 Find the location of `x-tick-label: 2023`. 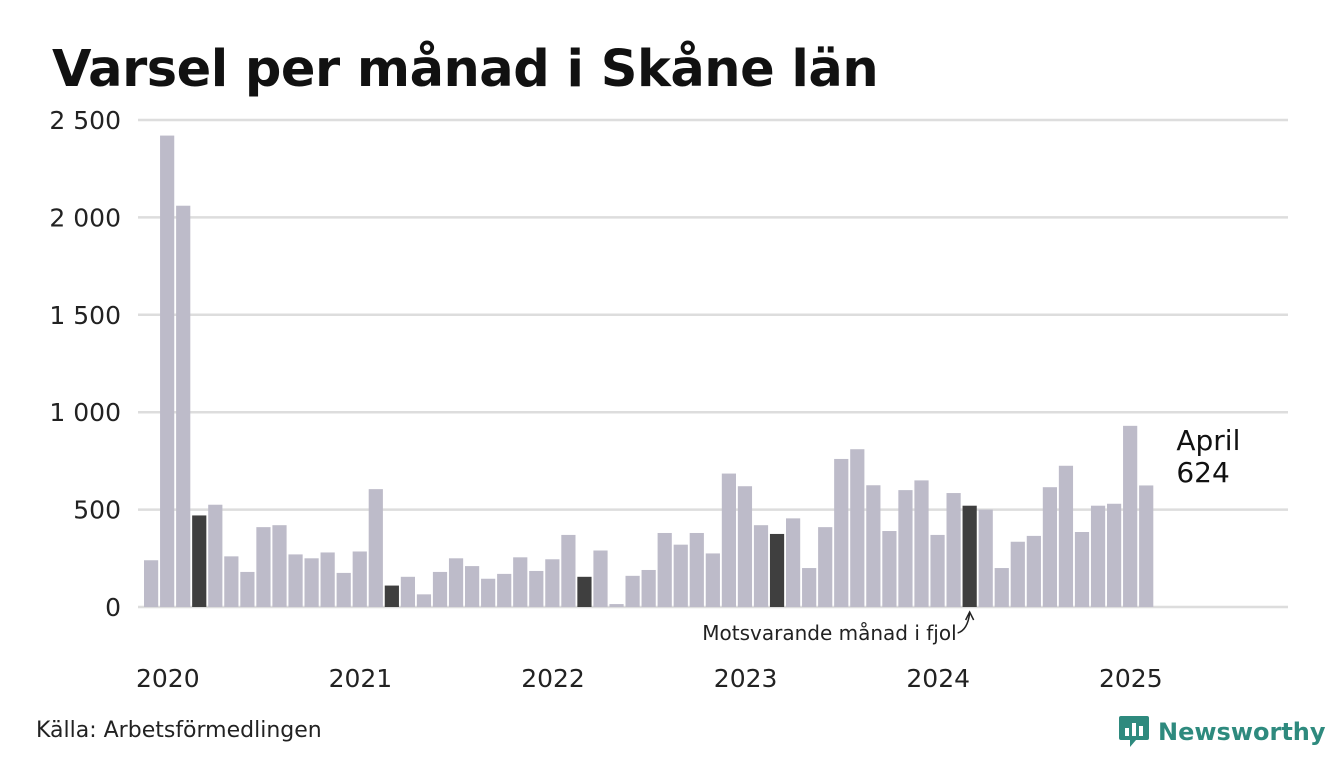

x-tick-label: 2023 is located at coordinates (746, 678).